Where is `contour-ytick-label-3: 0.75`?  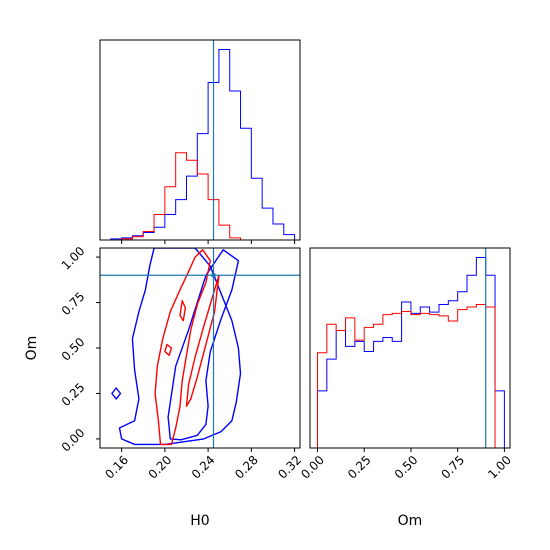 contour-ytick-label-3: 0.75 is located at coordinates (73, 303).